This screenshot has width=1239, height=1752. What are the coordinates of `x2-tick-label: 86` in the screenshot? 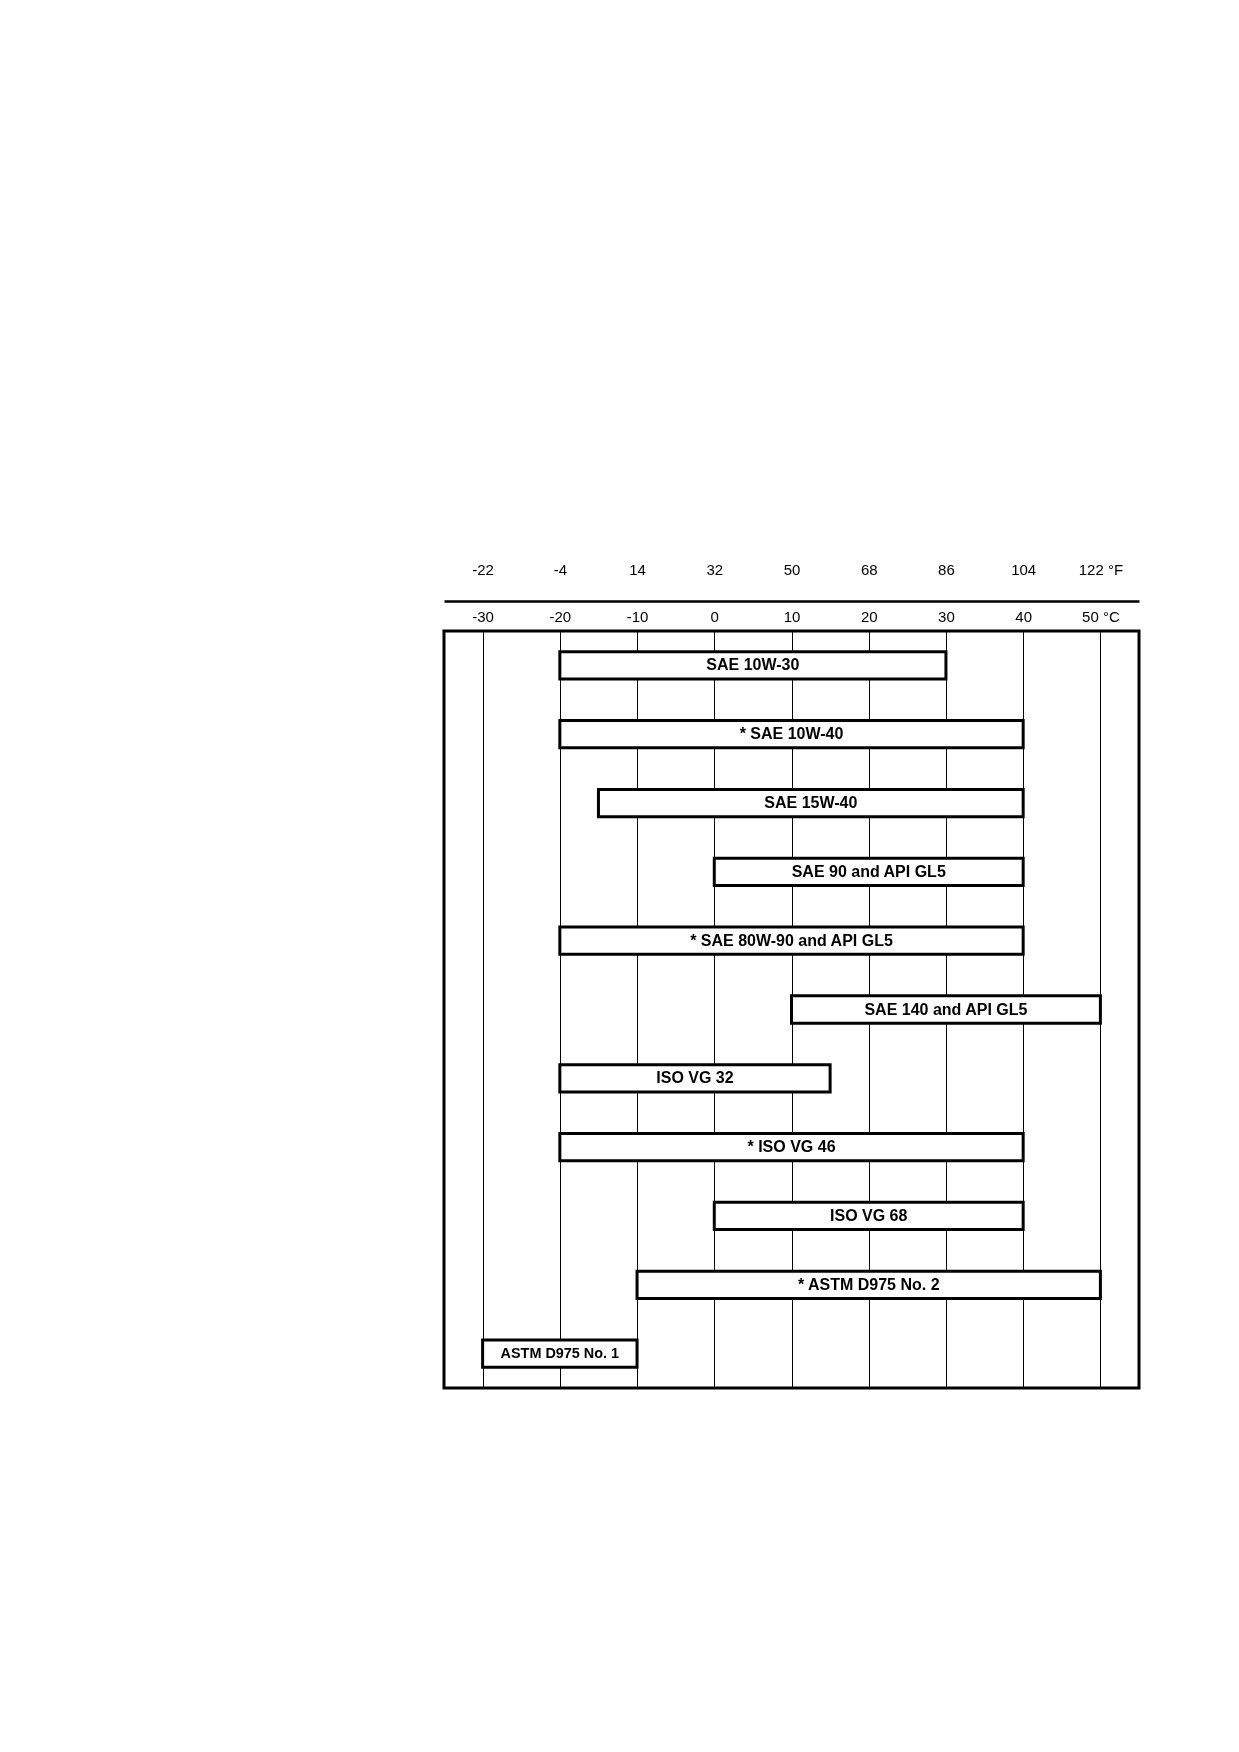 It's located at (946, 569).